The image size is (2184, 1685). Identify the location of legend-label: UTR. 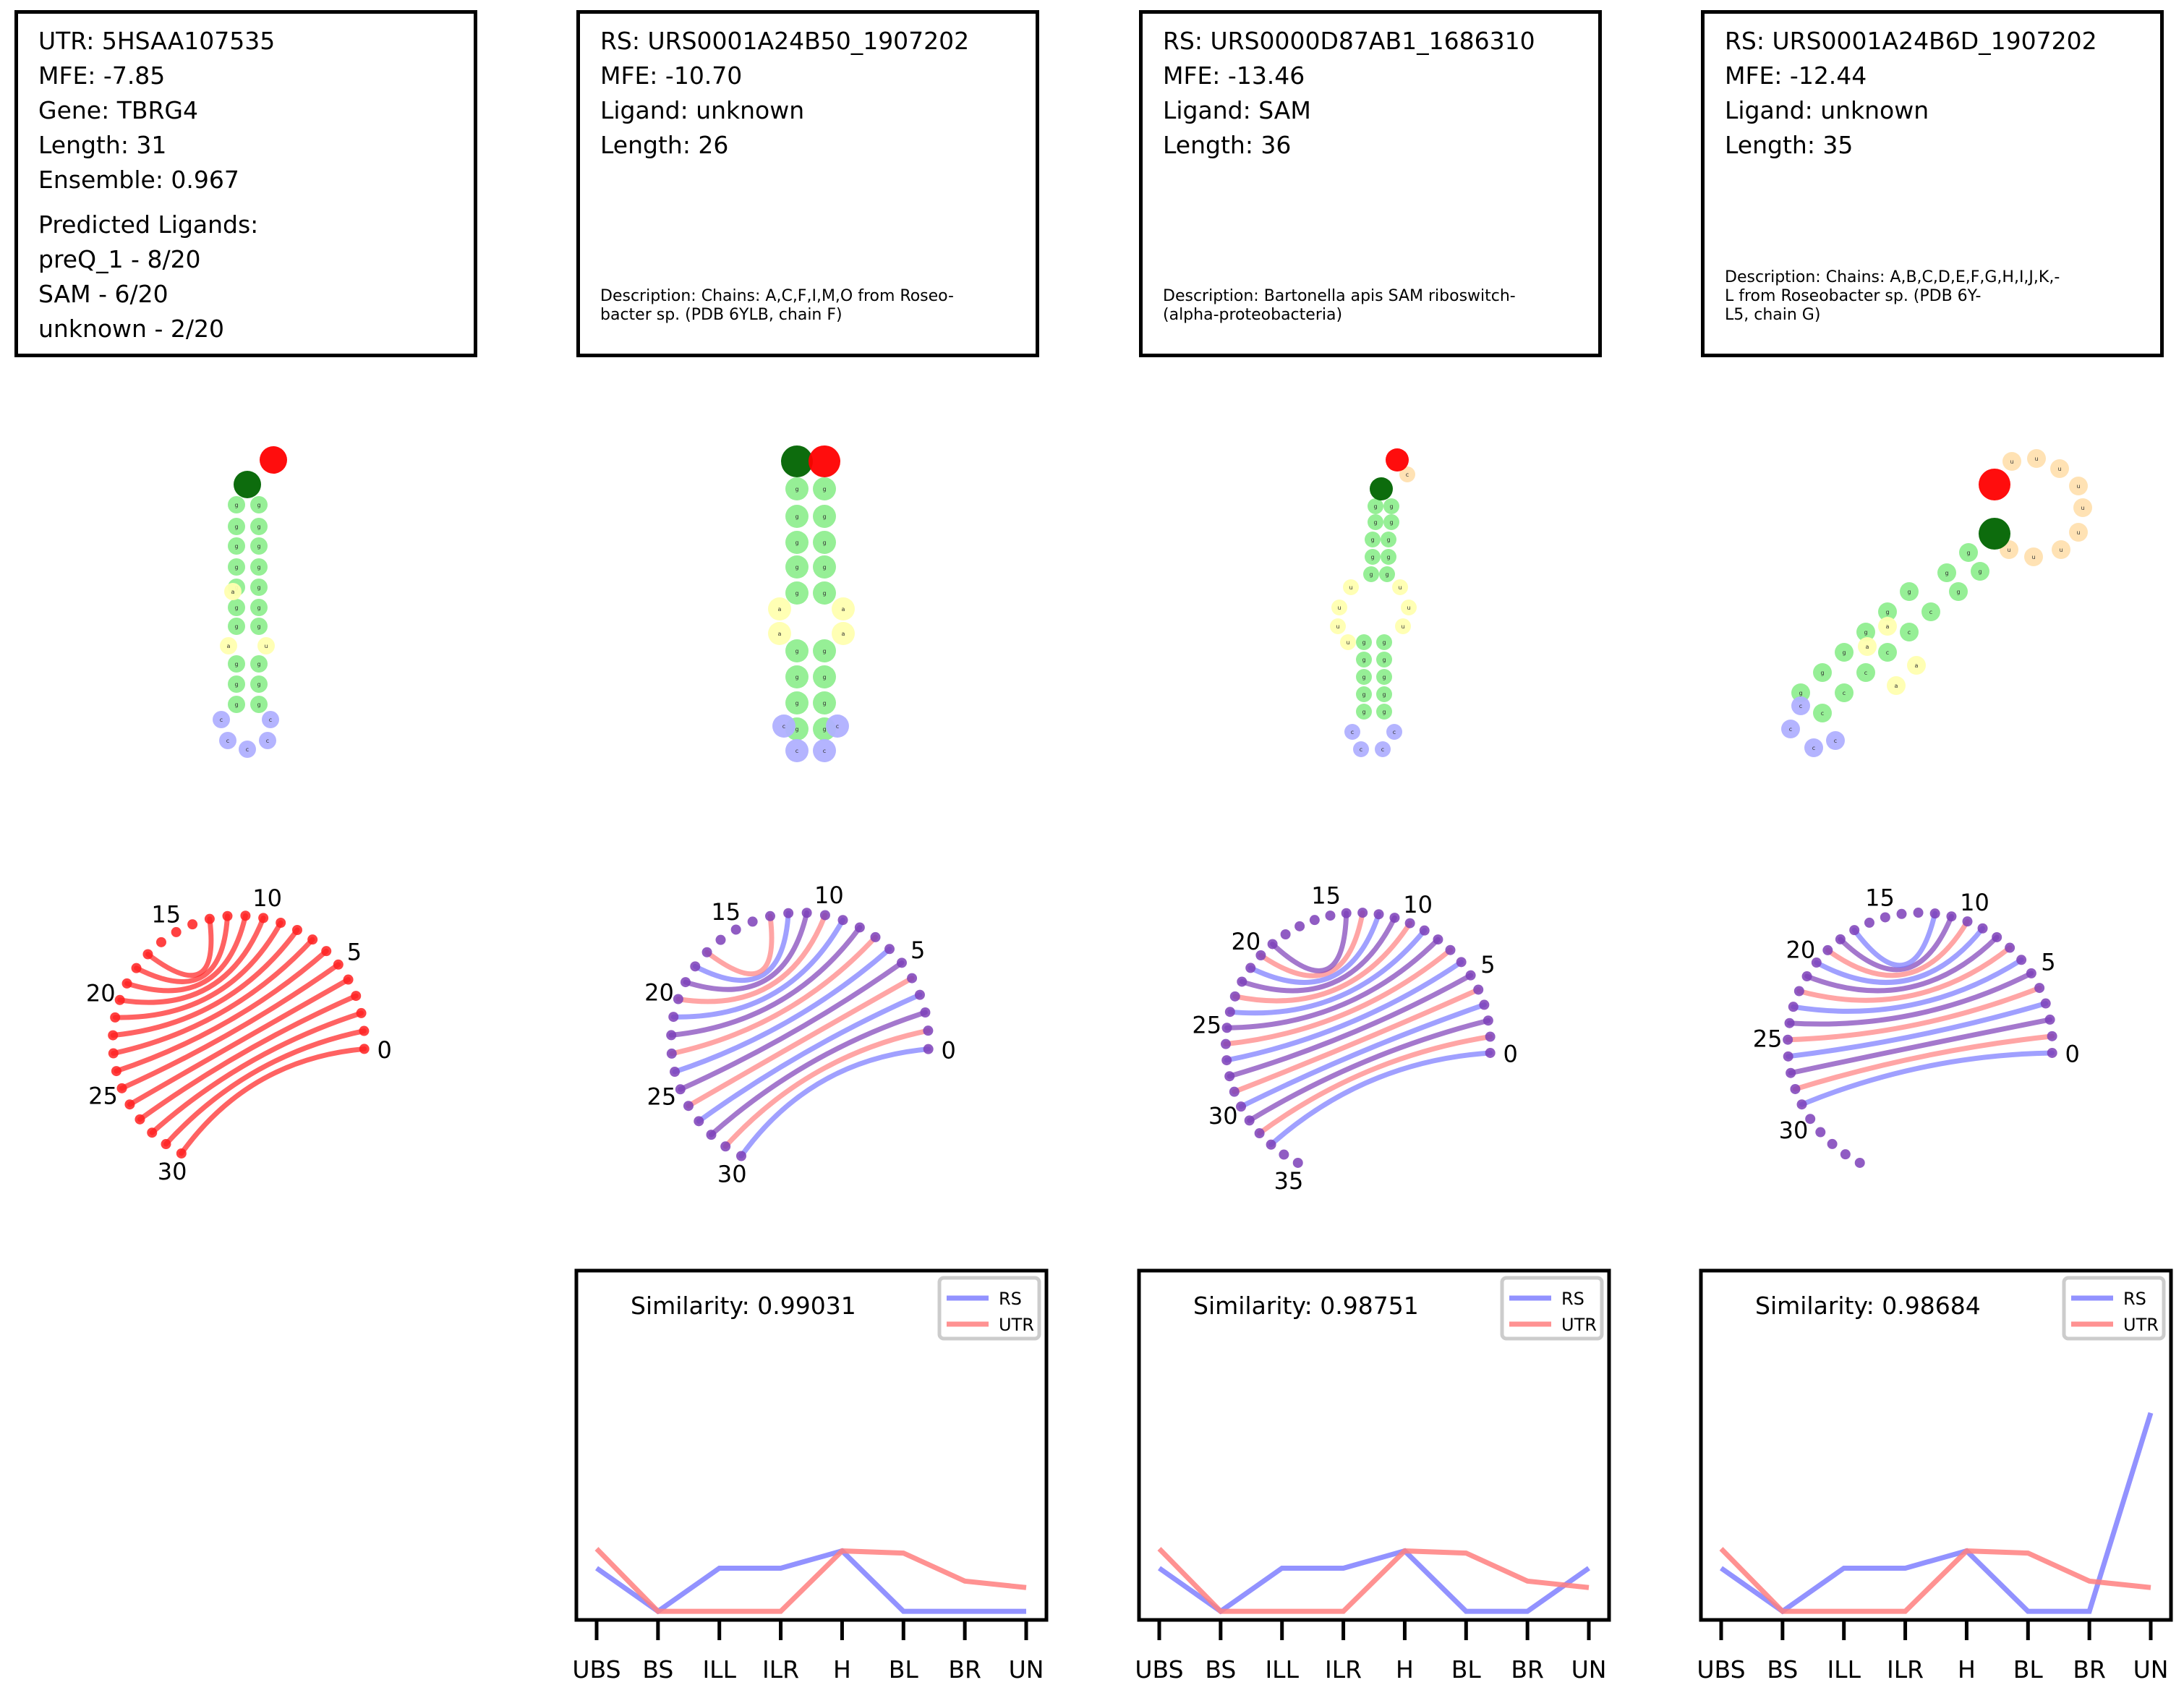
(2141, 1325).